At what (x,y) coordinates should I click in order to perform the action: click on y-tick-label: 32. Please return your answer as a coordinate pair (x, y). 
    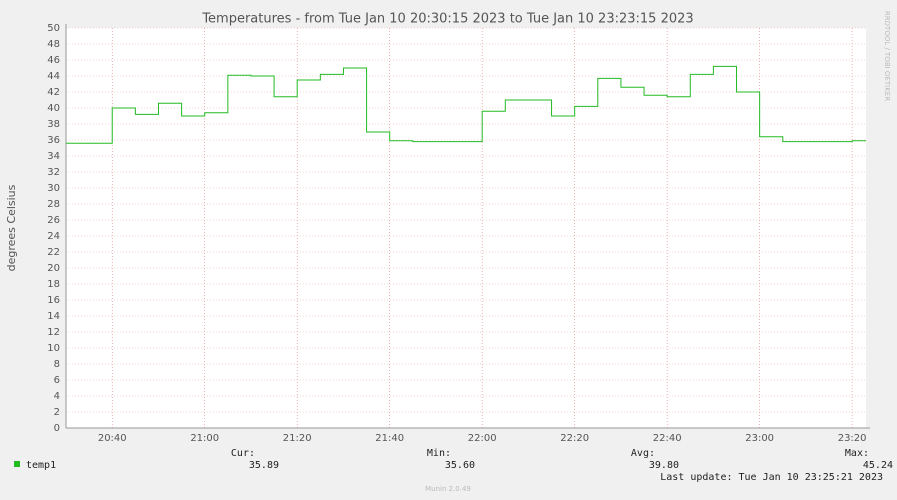
    Looking at the image, I should click on (53, 172).